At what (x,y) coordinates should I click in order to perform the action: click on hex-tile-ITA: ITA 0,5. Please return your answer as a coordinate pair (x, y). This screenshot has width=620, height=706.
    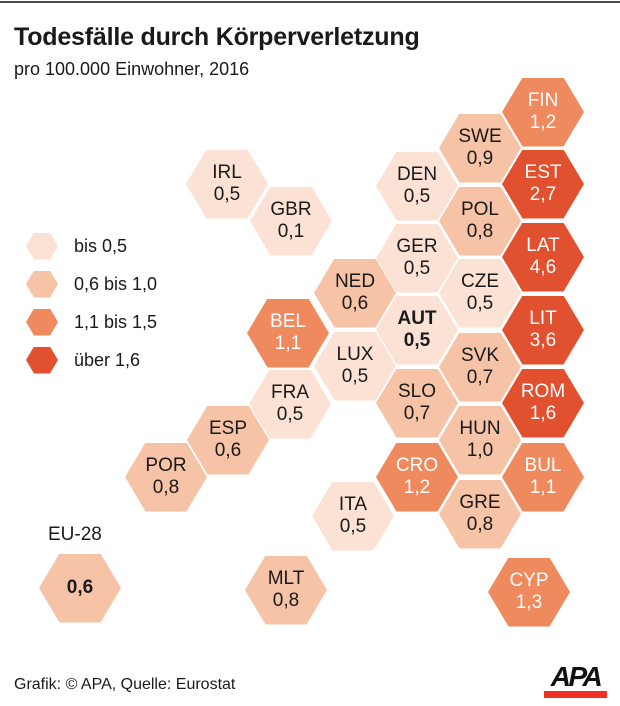
    Looking at the image, I should click on (353, 516).